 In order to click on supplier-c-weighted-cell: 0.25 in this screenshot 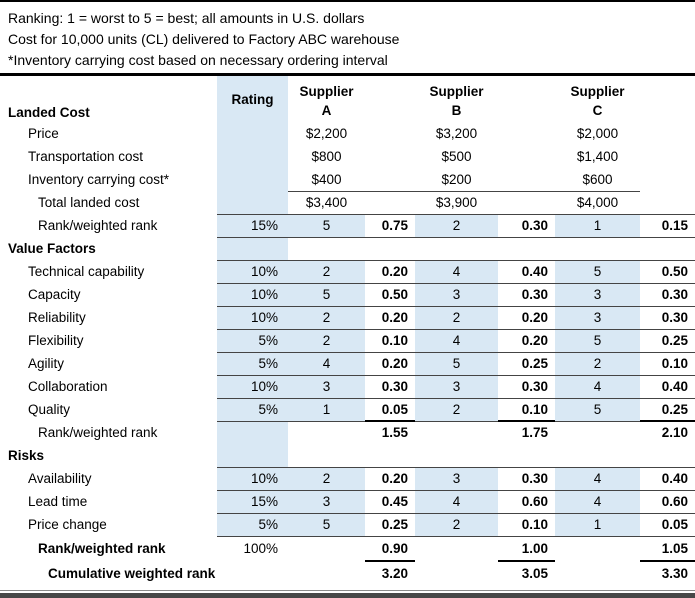, I will do `click(667, 410)`.